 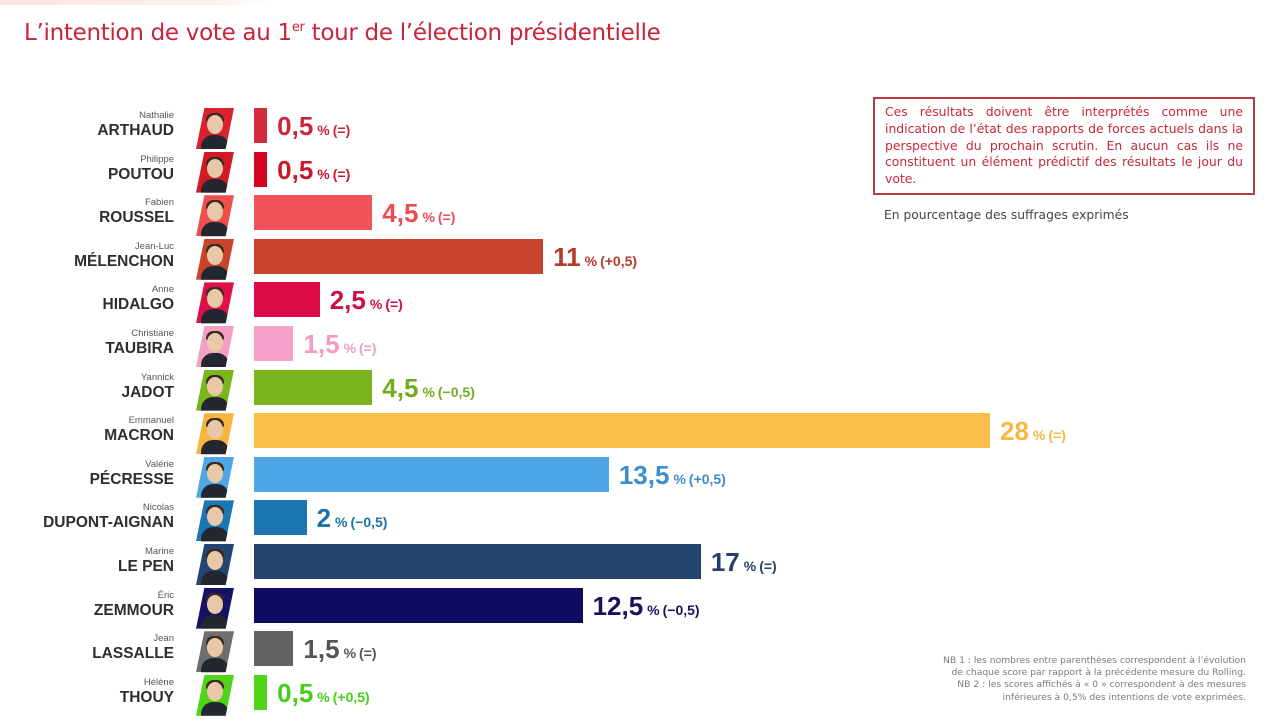 I want to click on data-label-value: 11, so click(x=567, y=256).